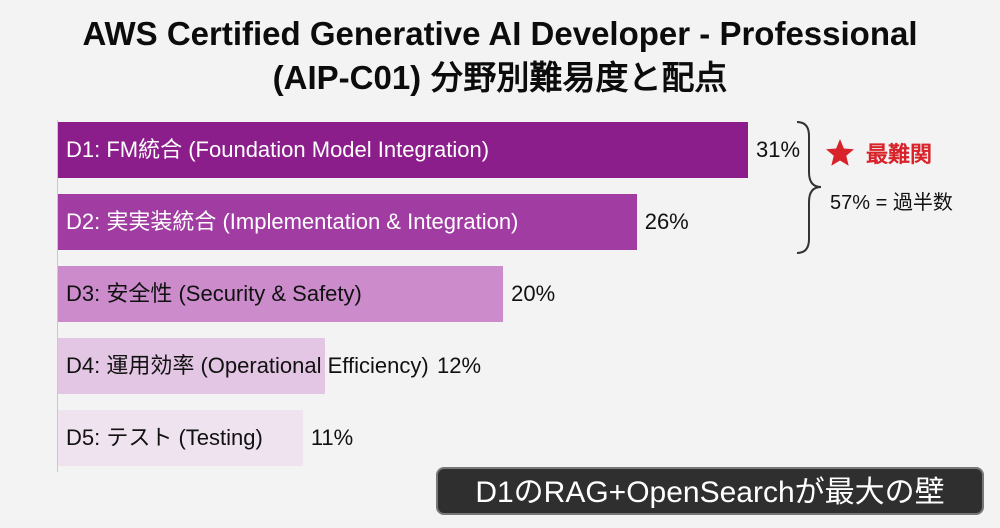 The width and height of the screenshot is (1000, 528). Describe the element at coordinates (57, 296) in the screenshot. I see `category-axis-line` at that location.